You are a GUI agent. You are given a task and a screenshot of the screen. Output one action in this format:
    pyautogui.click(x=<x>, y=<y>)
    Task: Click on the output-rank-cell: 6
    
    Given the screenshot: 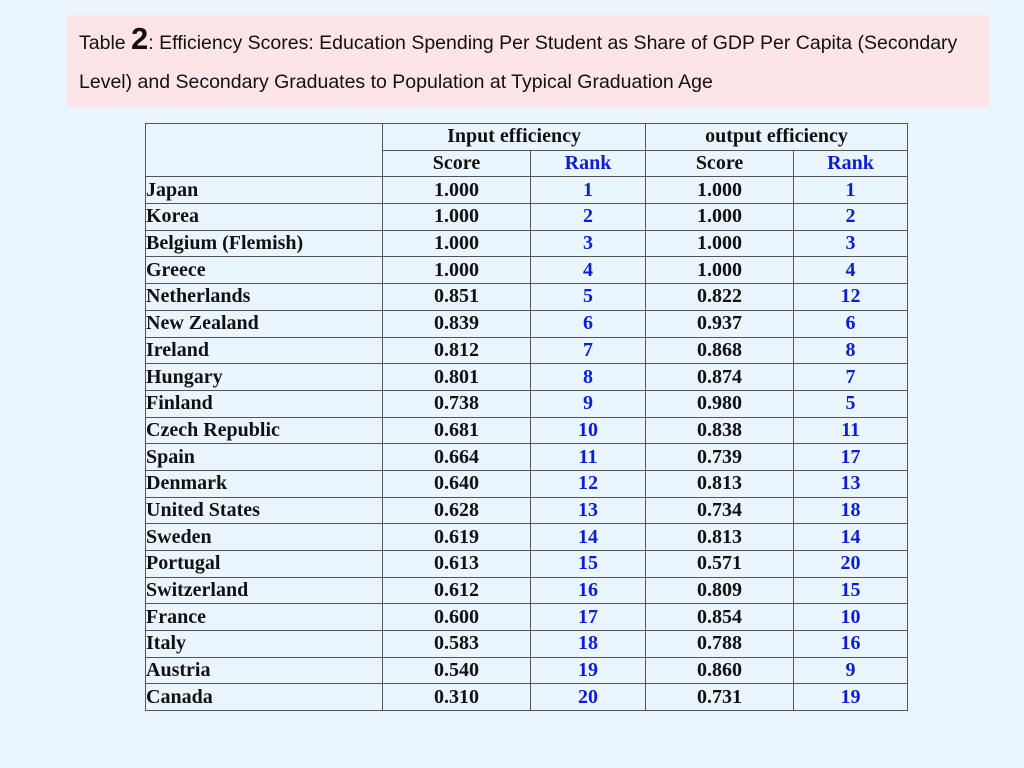 What is the action you would take?
    pyautogui.click(x=851, y=323)
    